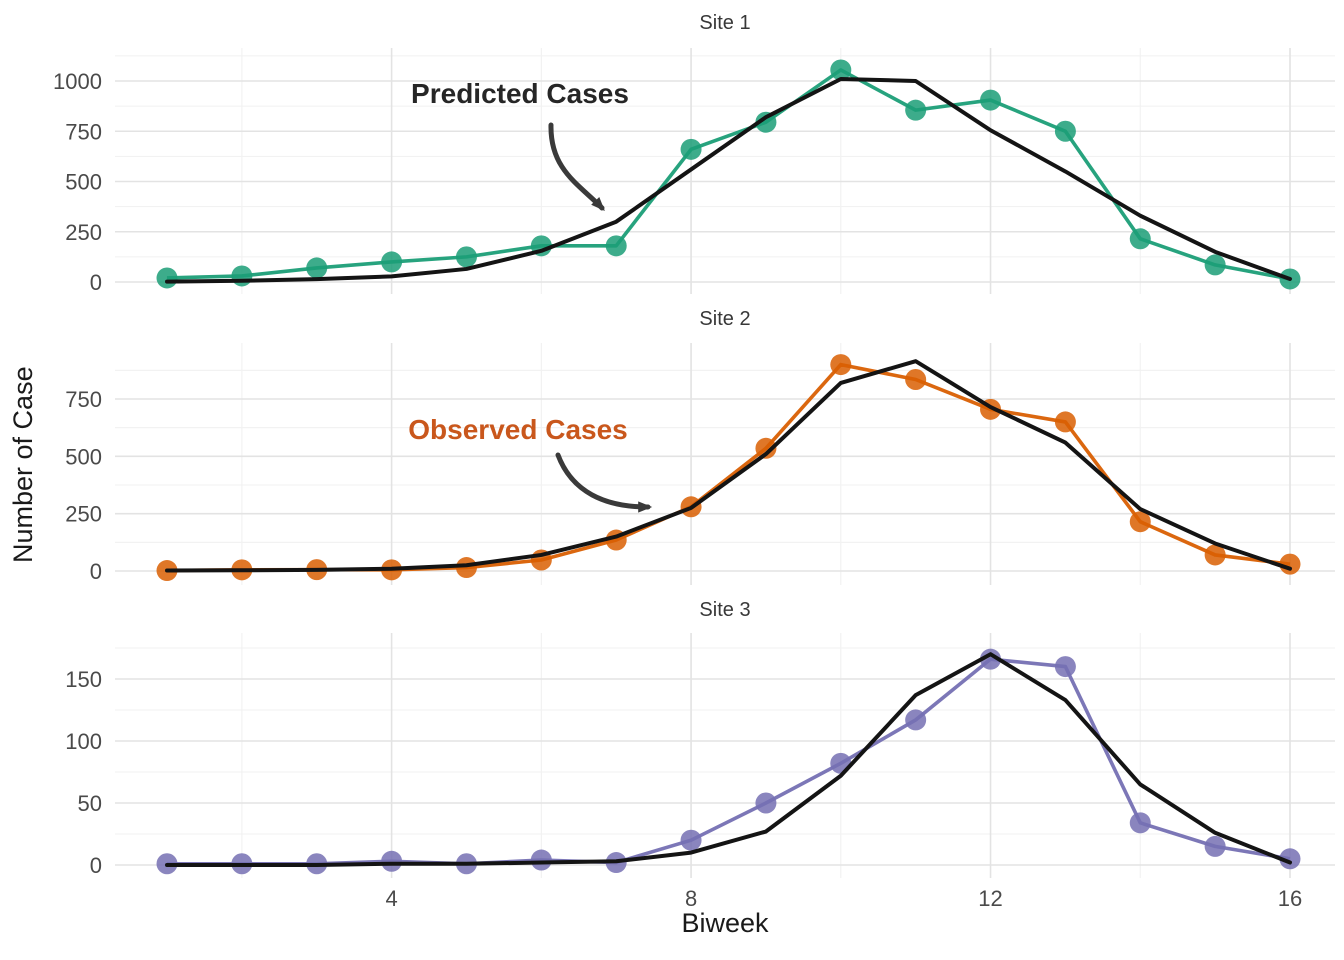 The image size is (1344, 960). Describe the element at coordinates (83, 679) in the screenshot. I see `y-tick-label: 150` at that location.